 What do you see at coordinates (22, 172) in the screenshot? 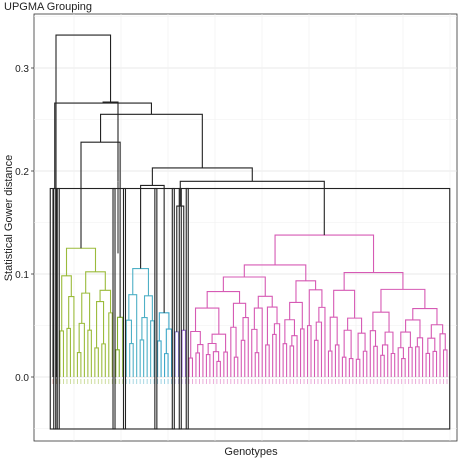
I see `y-tick-label: 0.2` at bounding box center [22, 172].